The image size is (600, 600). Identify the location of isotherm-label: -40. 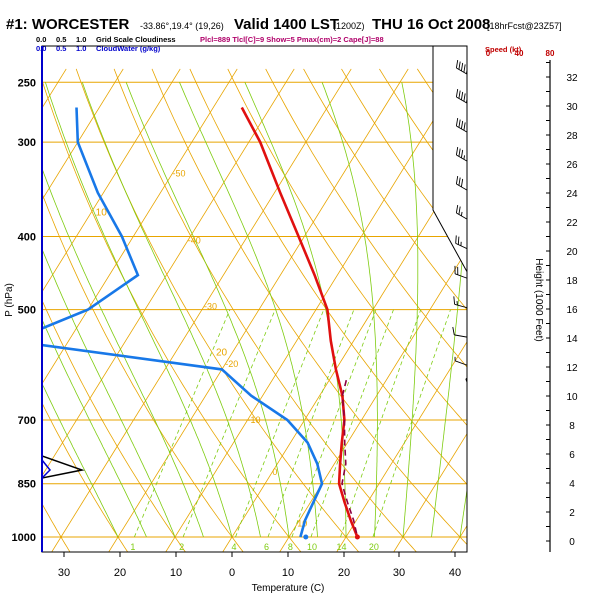
(194, 241).